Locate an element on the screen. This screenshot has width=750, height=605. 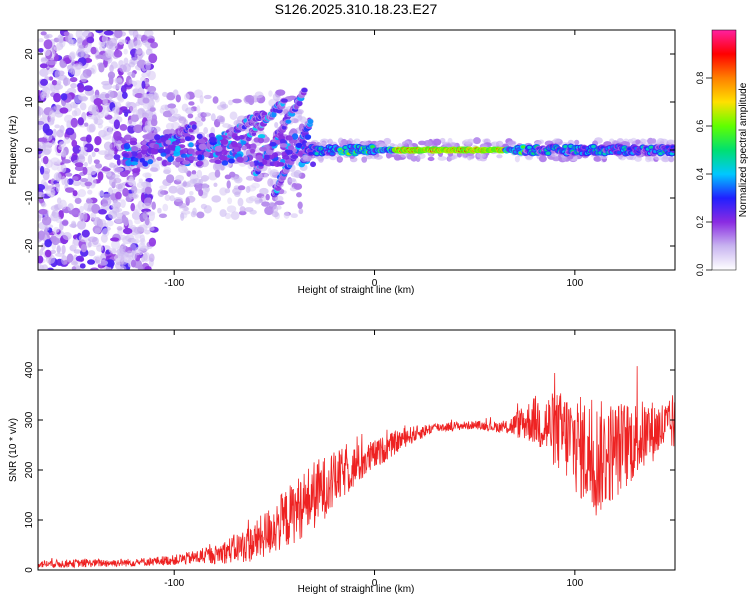
spectrogram-y-tick-label: 10 is located at coordinates (29, 102).